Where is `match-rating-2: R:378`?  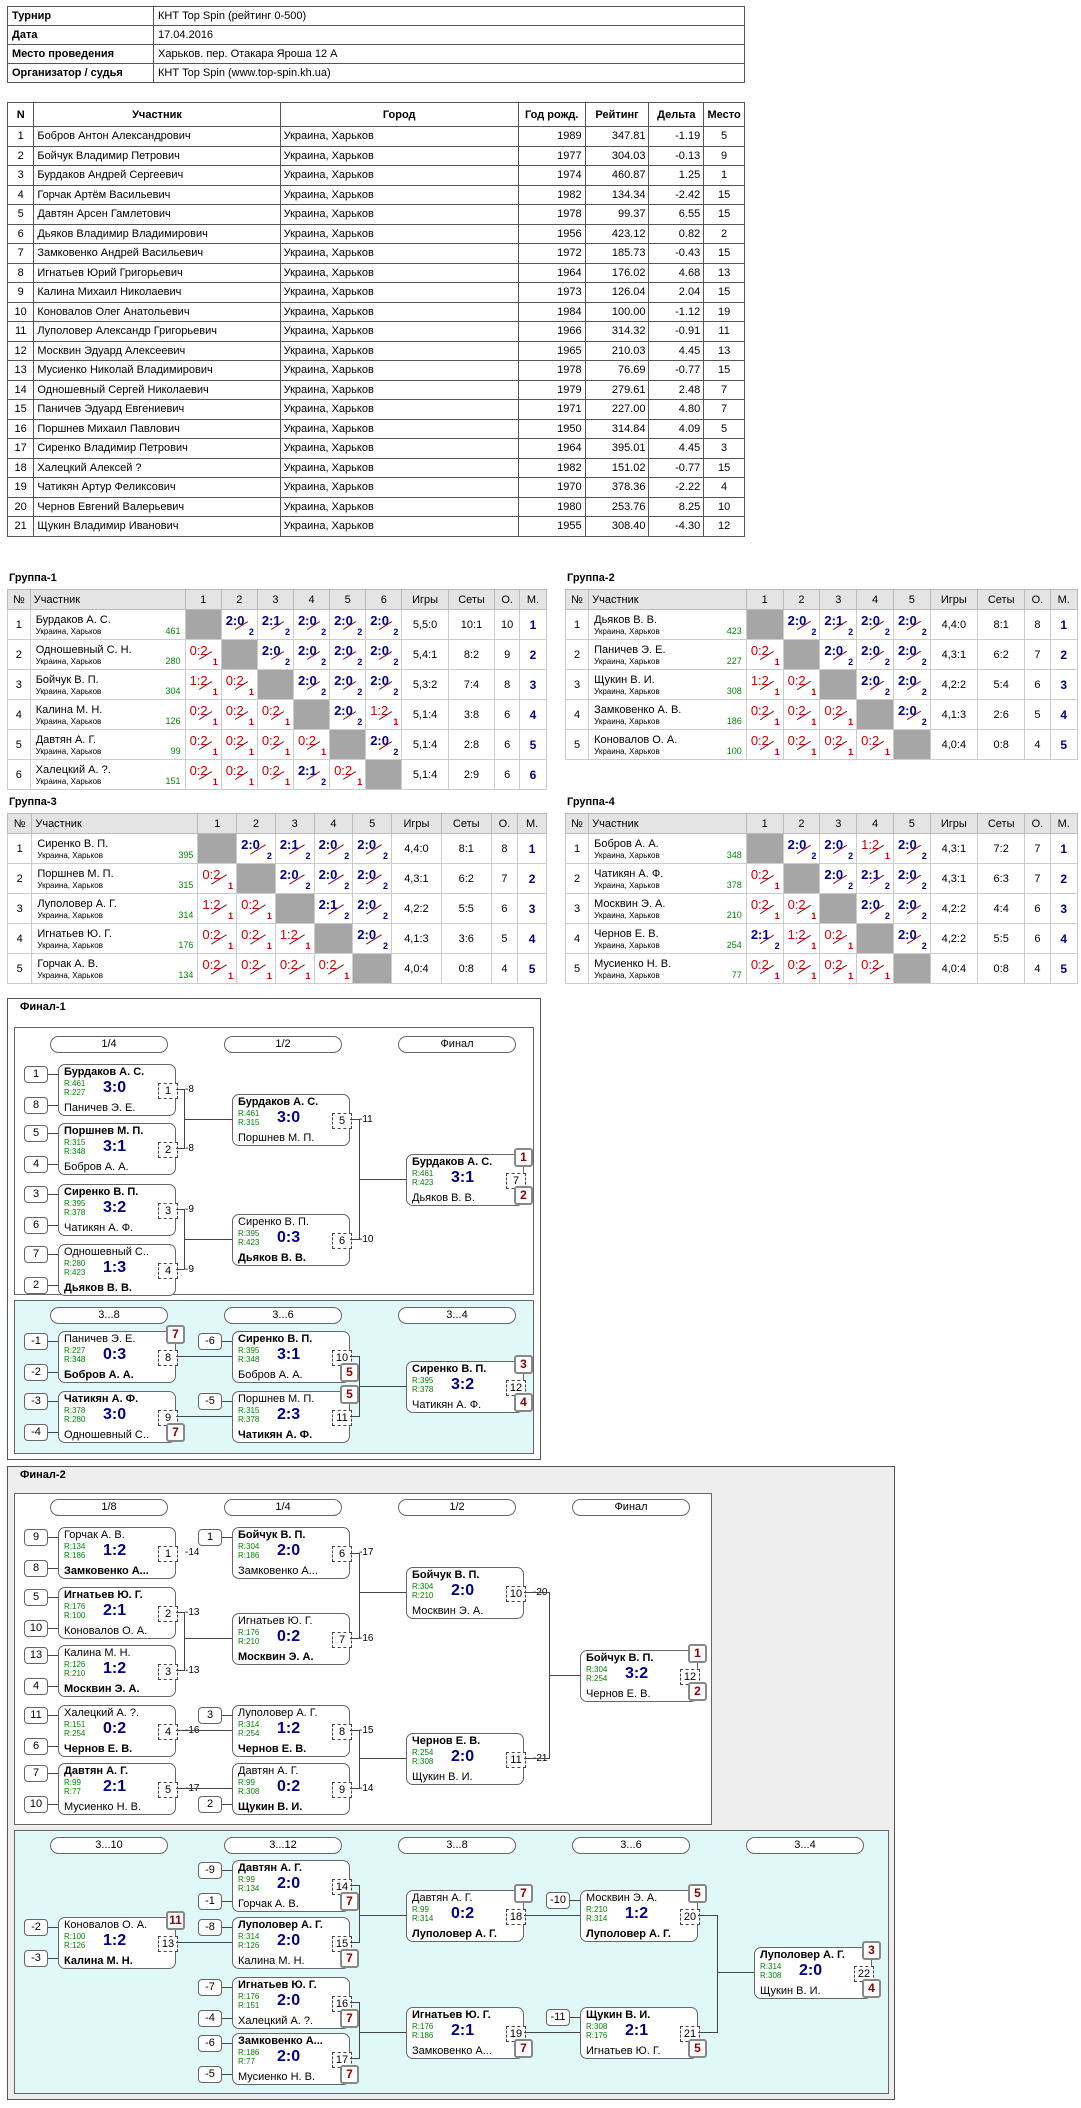
match-rating-2: R:378 is located at coordinates (249, 1419).